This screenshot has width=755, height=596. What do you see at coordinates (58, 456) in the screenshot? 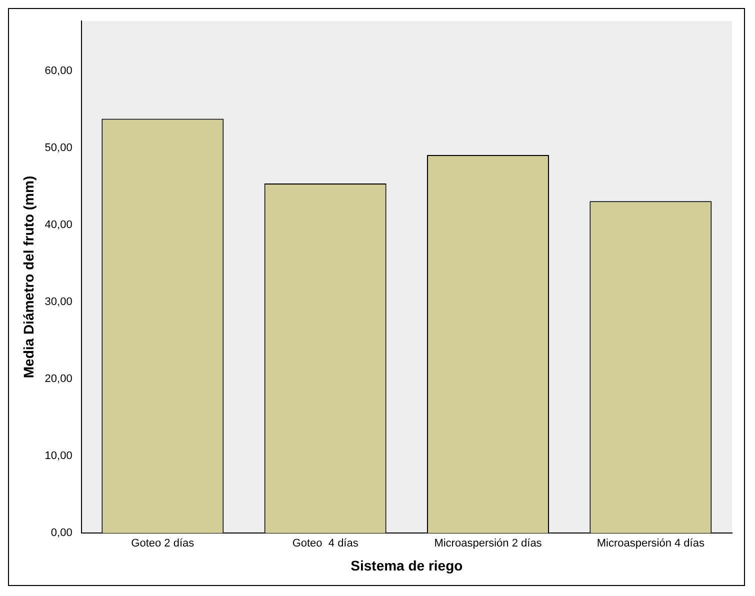
I see `y-tick-label: 10,00` at bounding box center [58, 456].